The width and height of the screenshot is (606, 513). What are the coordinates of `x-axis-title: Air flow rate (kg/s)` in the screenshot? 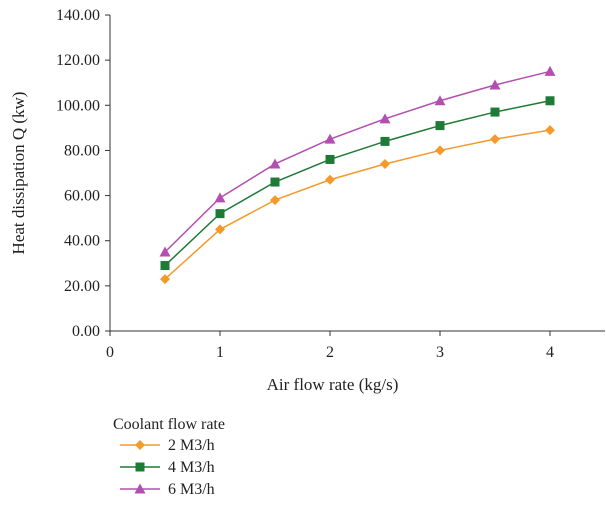 It's located at (333, 384).